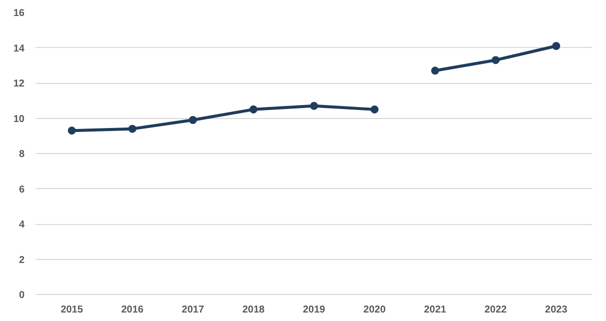  Describe the element at coordinates (21, 154) in the screenshot. I see `y-tick-label: 8` at that location.